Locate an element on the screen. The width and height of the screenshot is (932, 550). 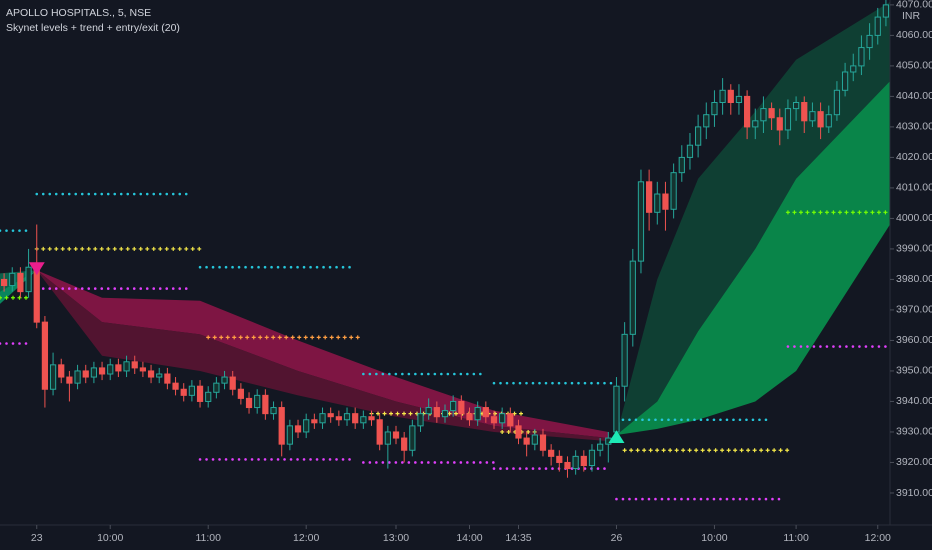
y-tick-label: 3910.00 is located at coordinates (914, 493).